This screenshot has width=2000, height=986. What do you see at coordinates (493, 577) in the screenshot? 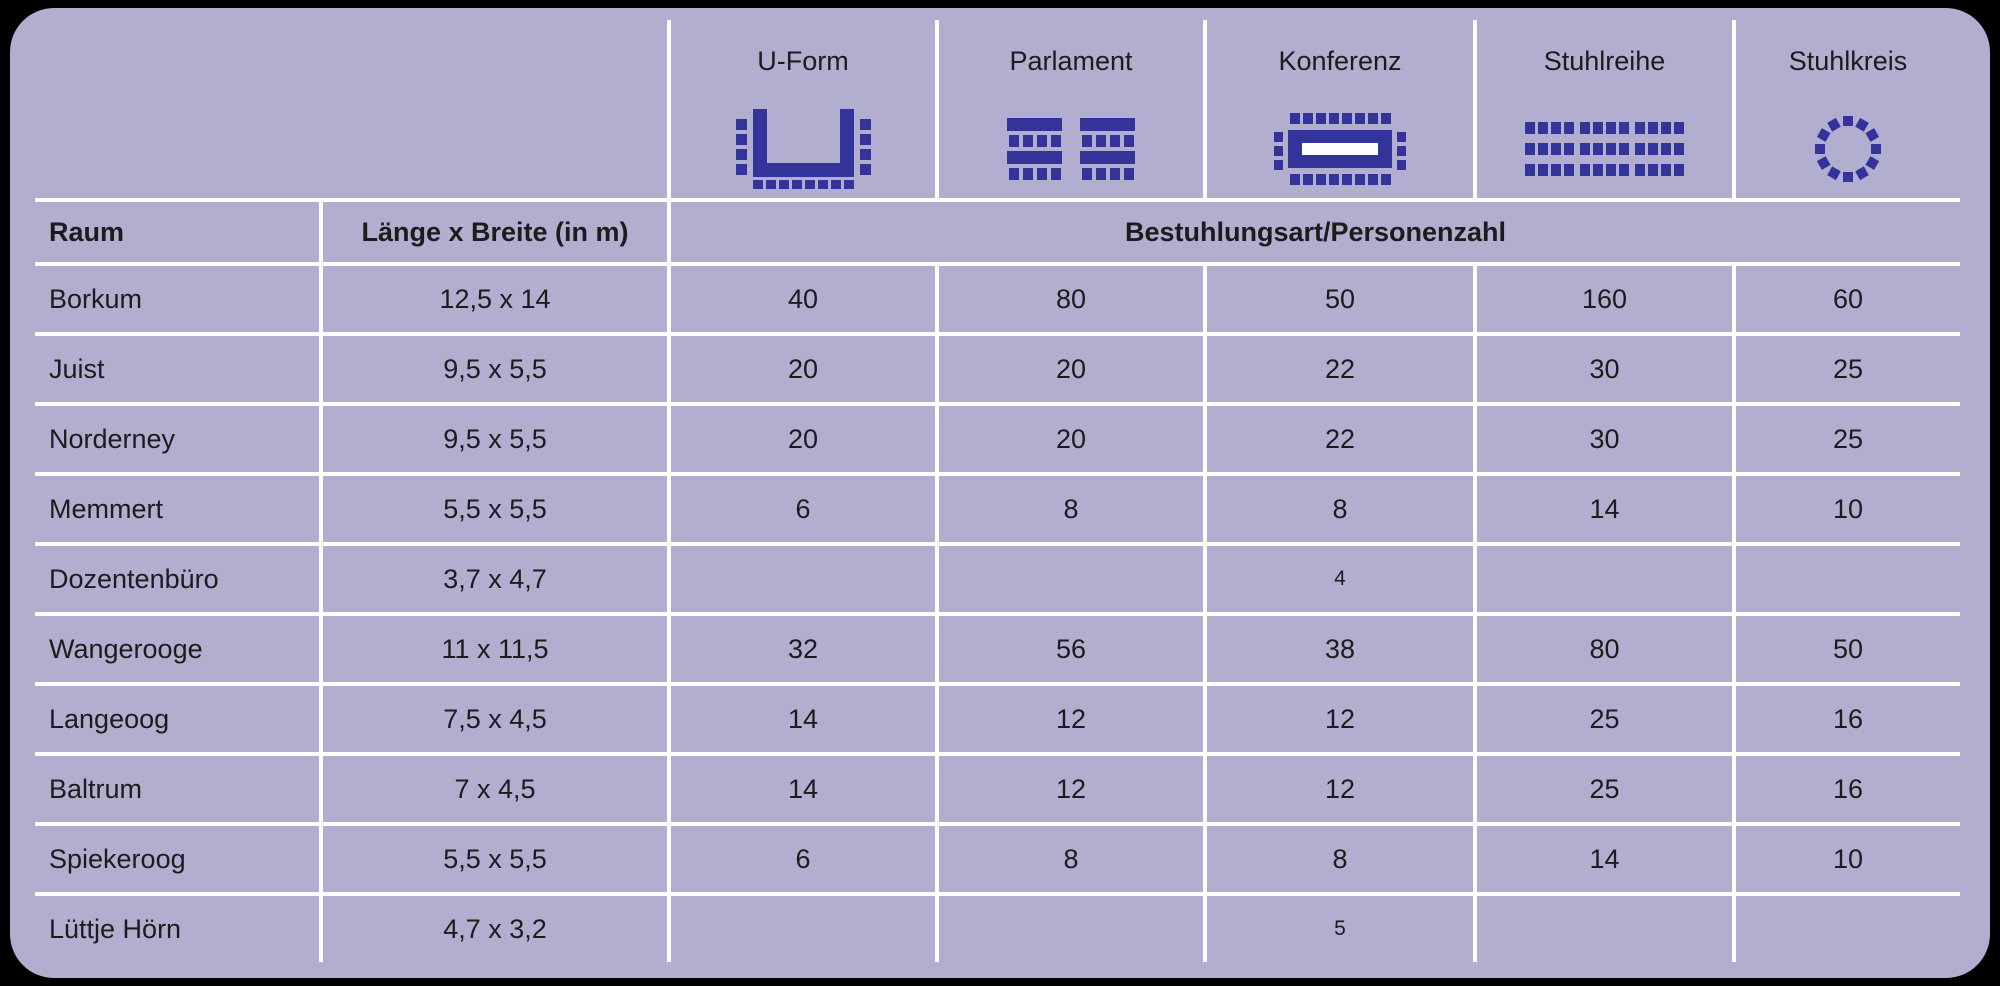
I see `room-size: 3,7 x 4,7` at bounding box center [493, 577].